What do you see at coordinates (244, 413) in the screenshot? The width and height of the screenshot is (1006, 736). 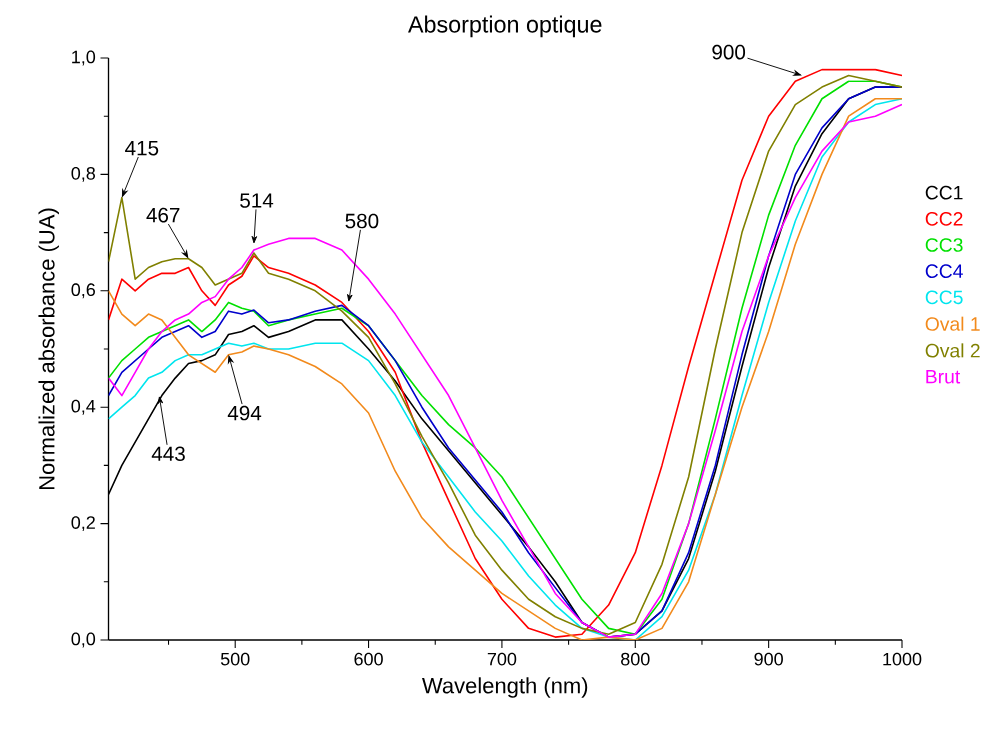 I see `annotation: 494` at bounding box center [244, 413].